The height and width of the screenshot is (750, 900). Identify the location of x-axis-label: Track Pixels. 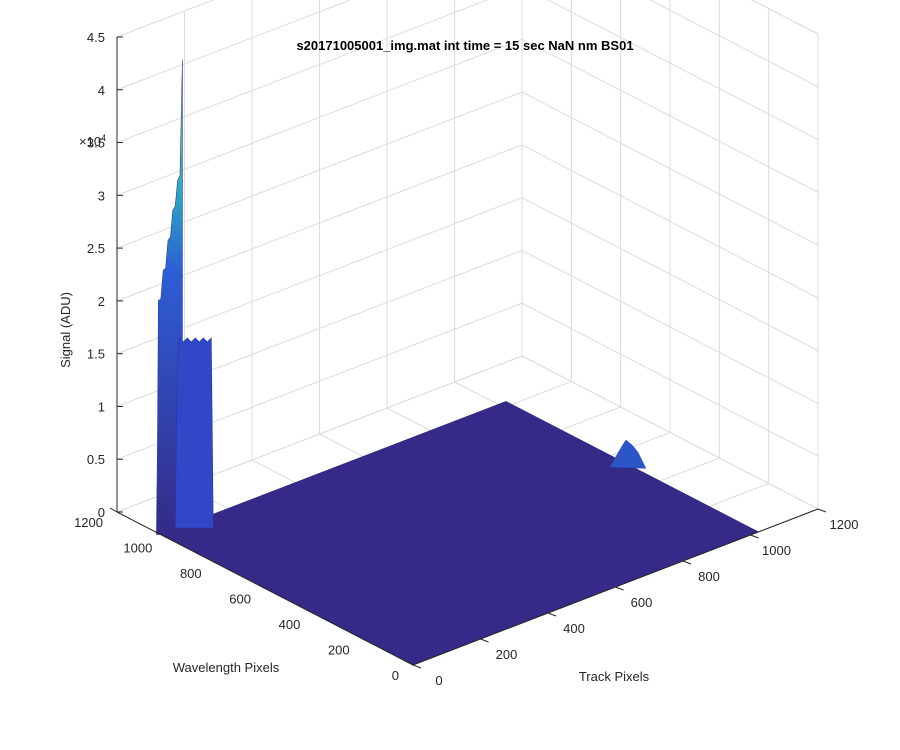
(614, 676).